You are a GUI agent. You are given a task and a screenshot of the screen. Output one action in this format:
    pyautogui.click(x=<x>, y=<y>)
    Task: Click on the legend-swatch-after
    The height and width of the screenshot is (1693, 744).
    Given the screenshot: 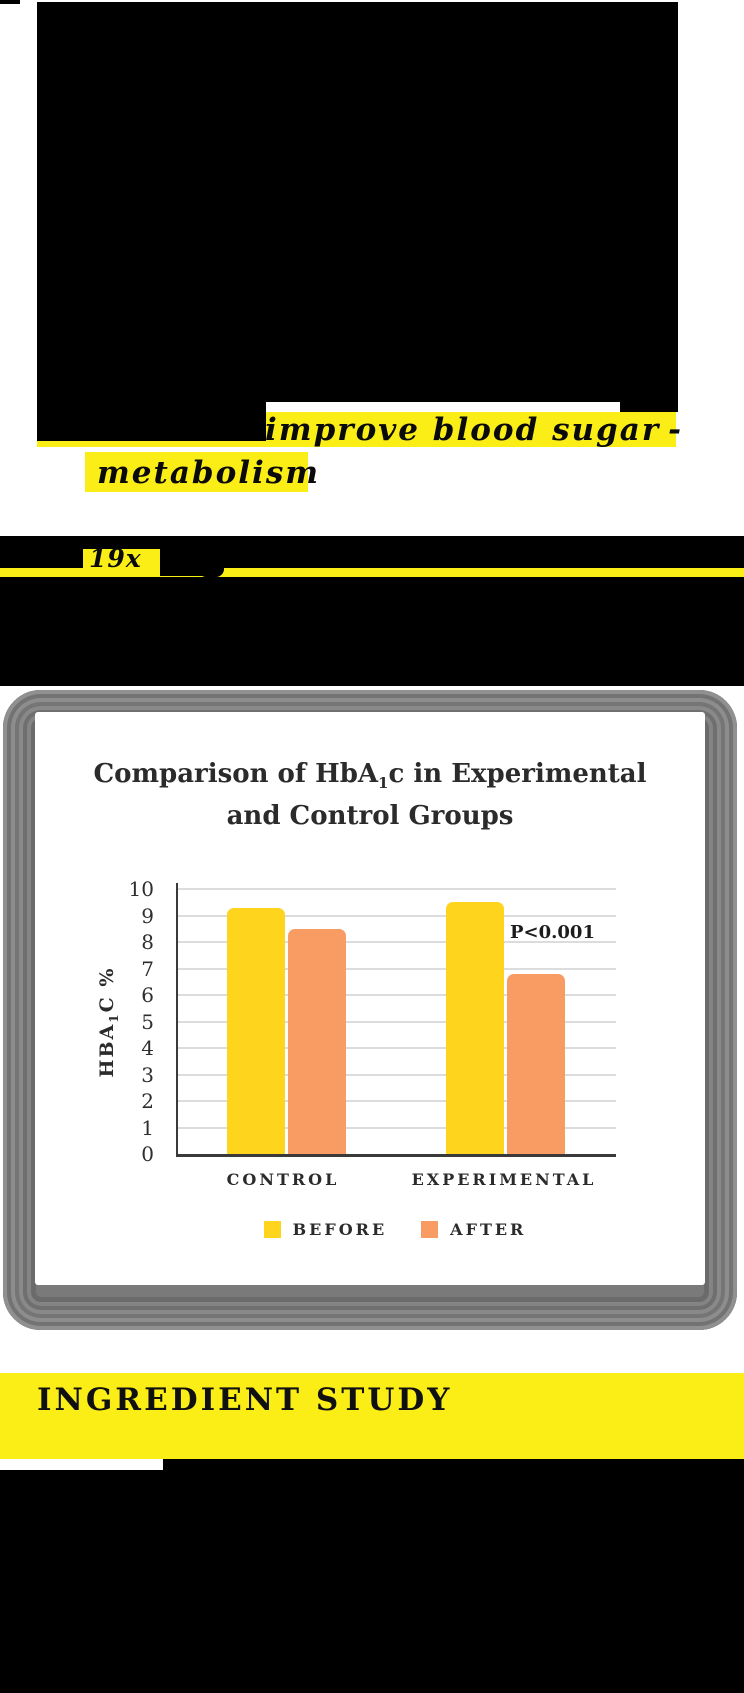 What is the action you would take?
    pyautogui.click(x=430, y=1229)
    